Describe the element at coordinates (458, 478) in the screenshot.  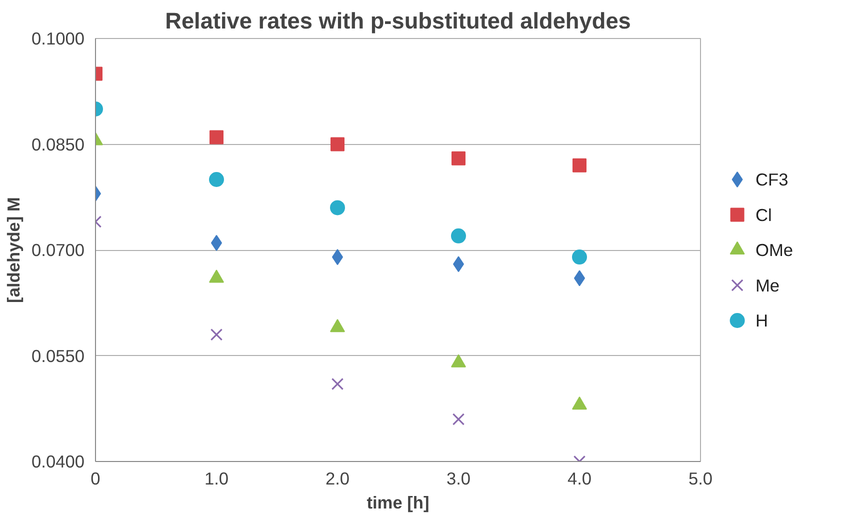
I see `x-tick-label: 3.0` at that location.